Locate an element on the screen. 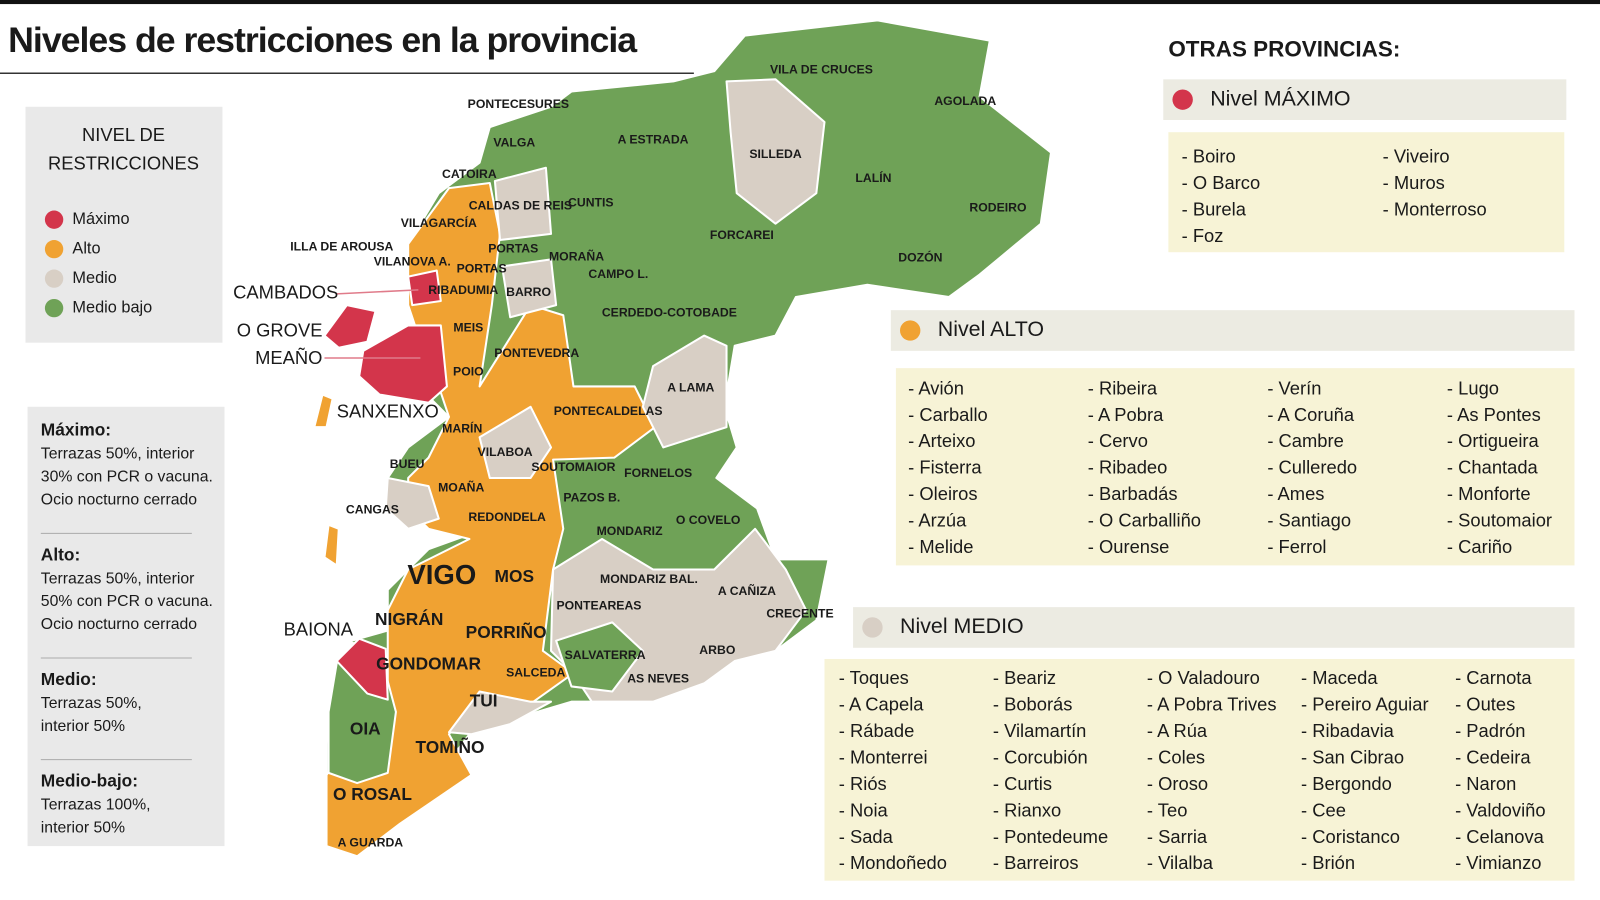  map-label: PONTEAREAS is located at coordinates (598, 605).